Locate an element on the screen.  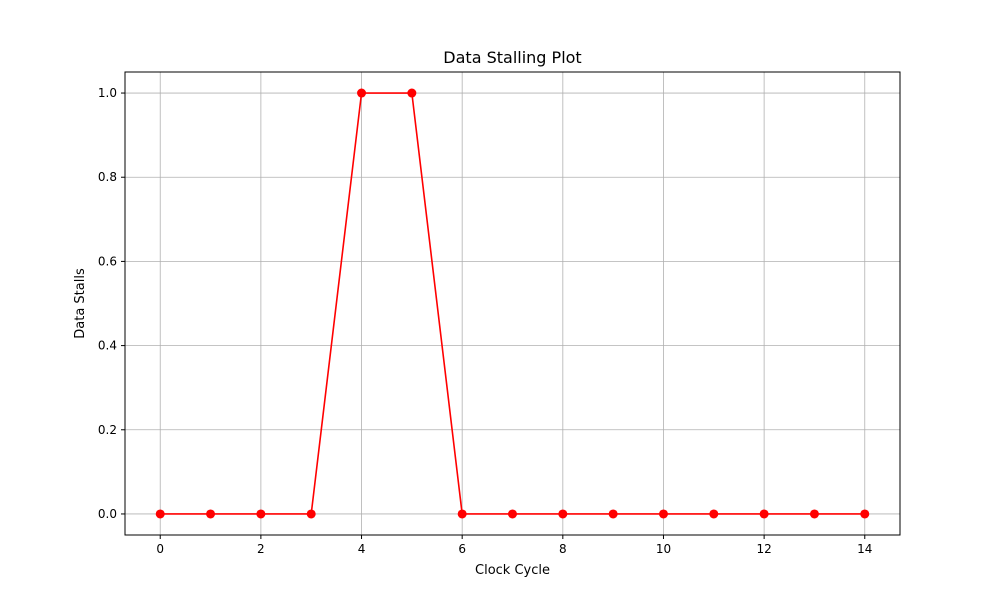
y-tick-label: 0.8 is located at coordinates (107, 177).